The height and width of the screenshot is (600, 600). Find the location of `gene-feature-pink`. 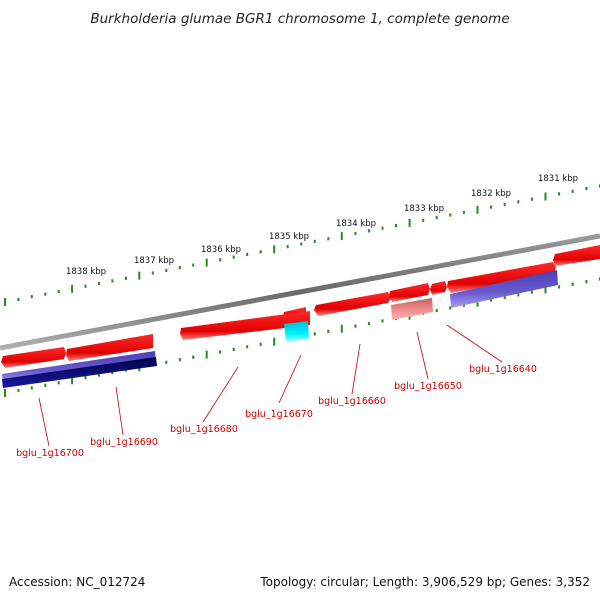

gene-feature-pink is located at coordinates (412, 309).